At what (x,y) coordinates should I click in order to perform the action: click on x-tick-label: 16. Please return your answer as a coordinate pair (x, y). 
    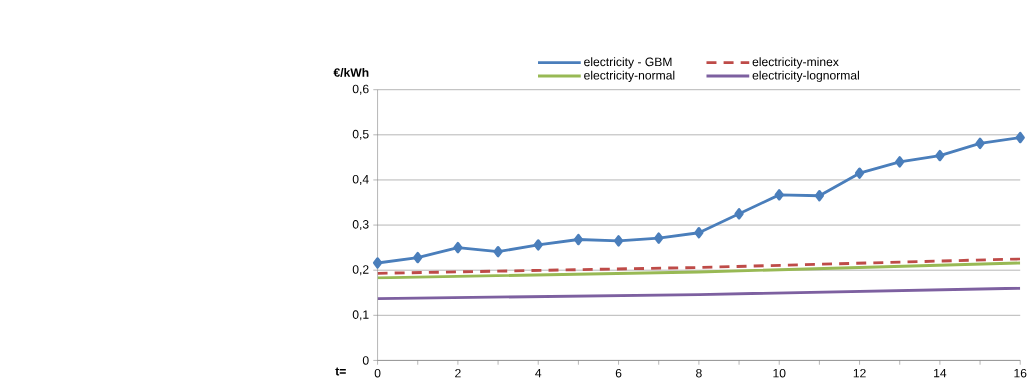
    Looking at the image, I should click on (1020, 373).